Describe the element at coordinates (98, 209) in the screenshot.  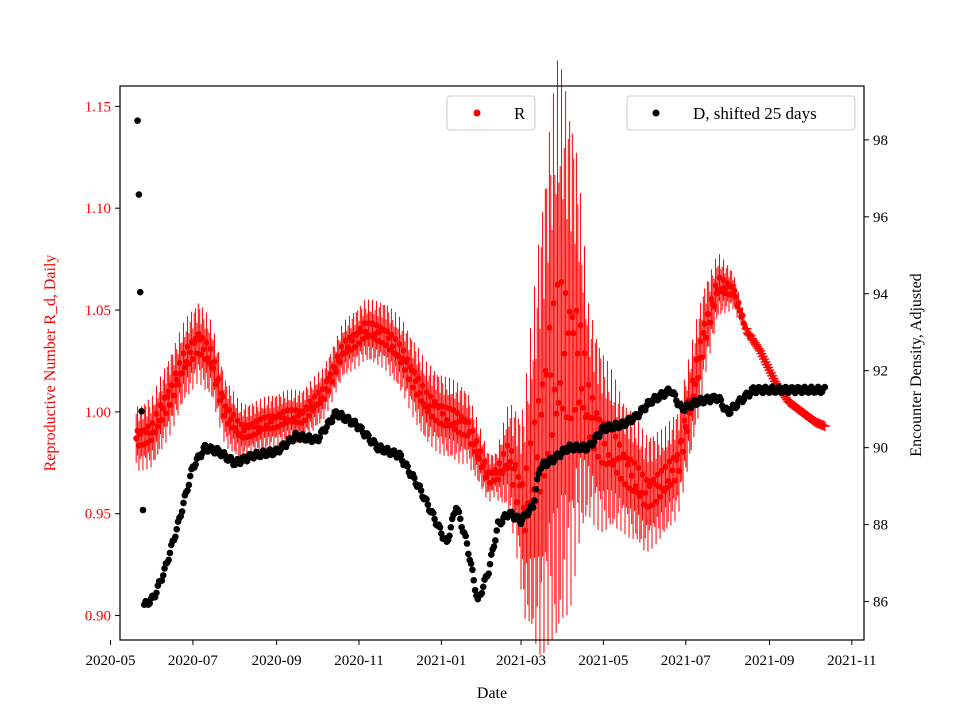
I see `left-y-tick-label: 1.10` at that location.